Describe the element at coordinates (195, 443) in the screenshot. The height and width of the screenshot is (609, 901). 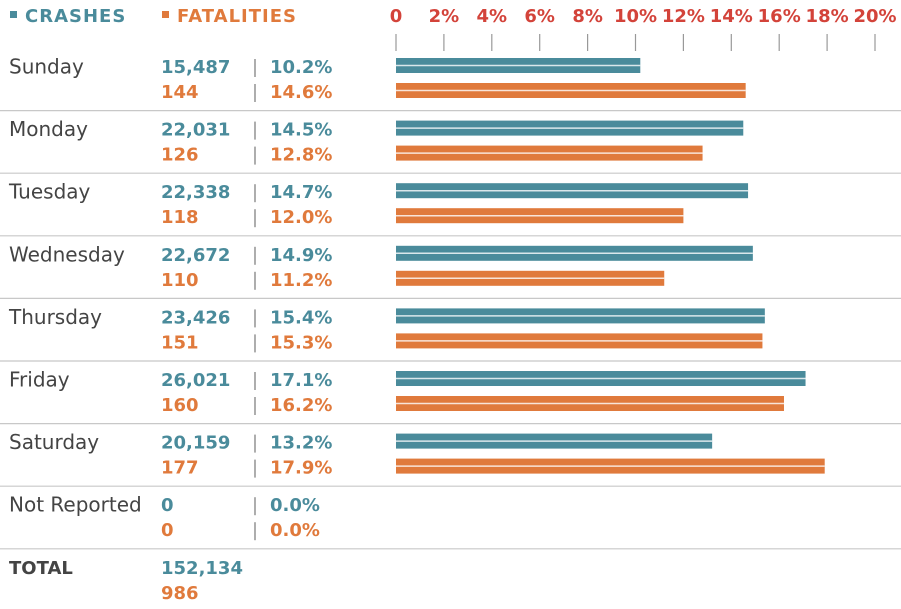
I see `count-label: 20,159` at that location.